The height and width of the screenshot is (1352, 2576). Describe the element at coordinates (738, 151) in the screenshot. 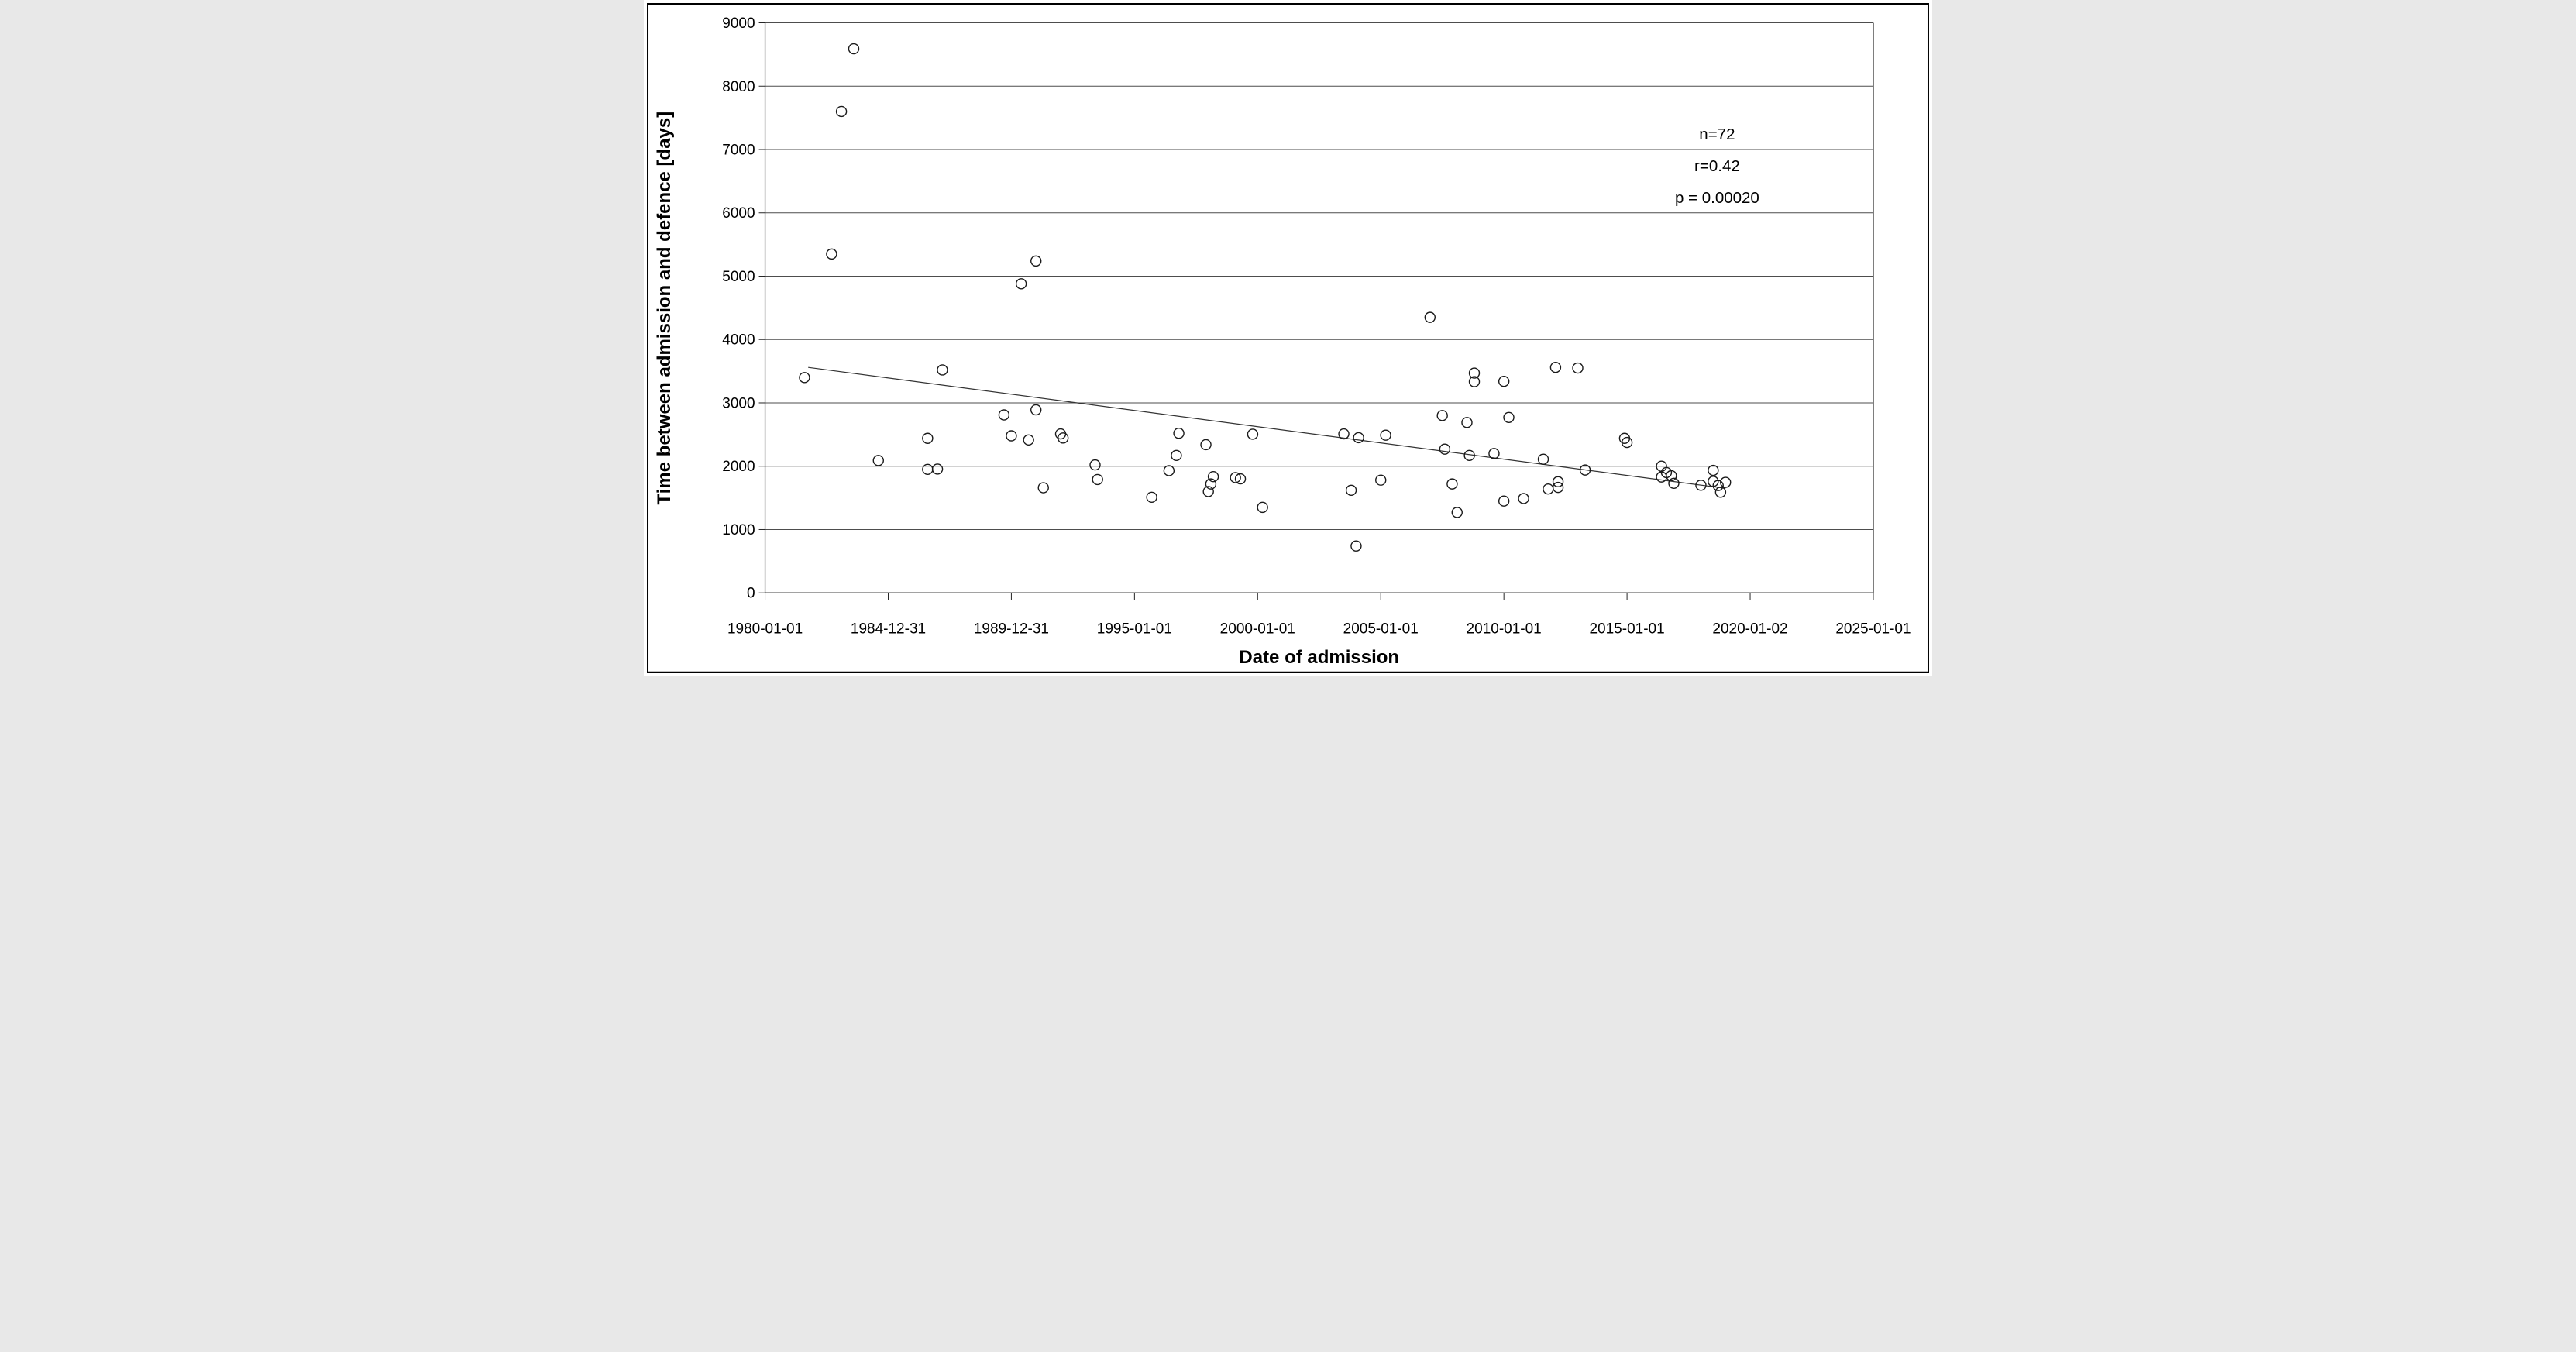

I see `y-tick-label: 7000` at that location.